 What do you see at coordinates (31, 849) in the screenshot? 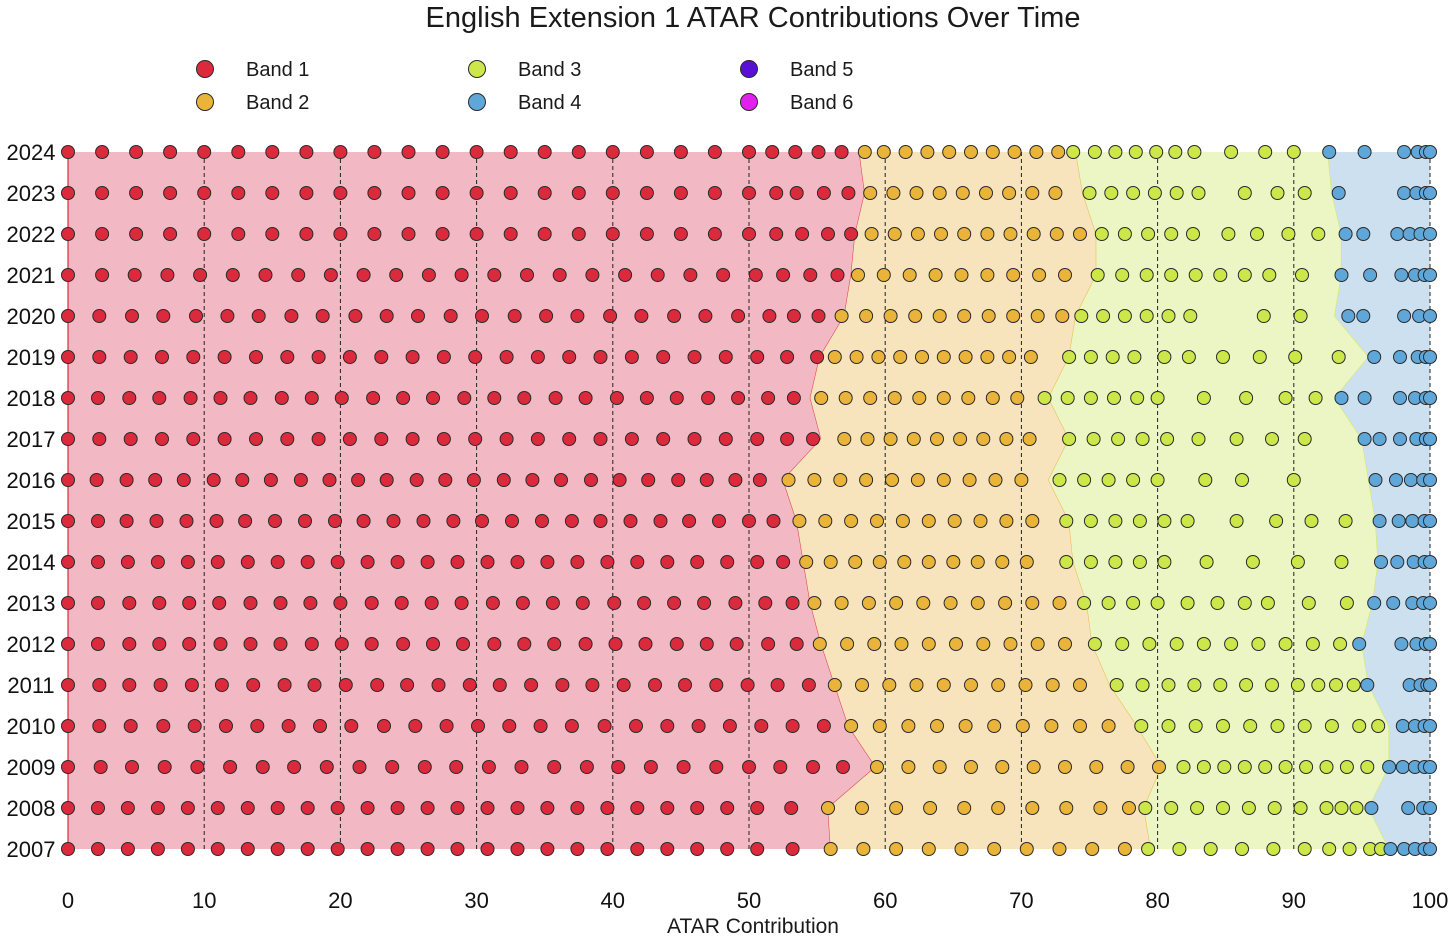
I see `y-tick-label: 2007` at bounding box center [31, 849].